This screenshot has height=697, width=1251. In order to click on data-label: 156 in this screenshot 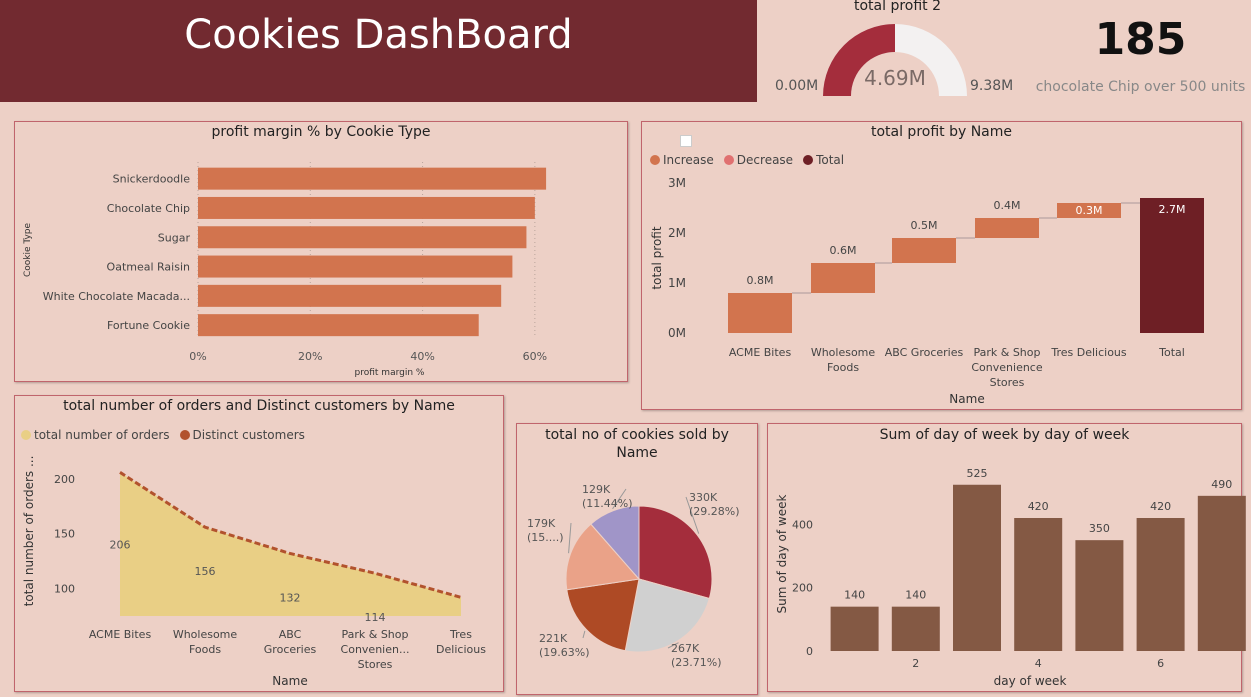, I will do `click(205, 571)`.